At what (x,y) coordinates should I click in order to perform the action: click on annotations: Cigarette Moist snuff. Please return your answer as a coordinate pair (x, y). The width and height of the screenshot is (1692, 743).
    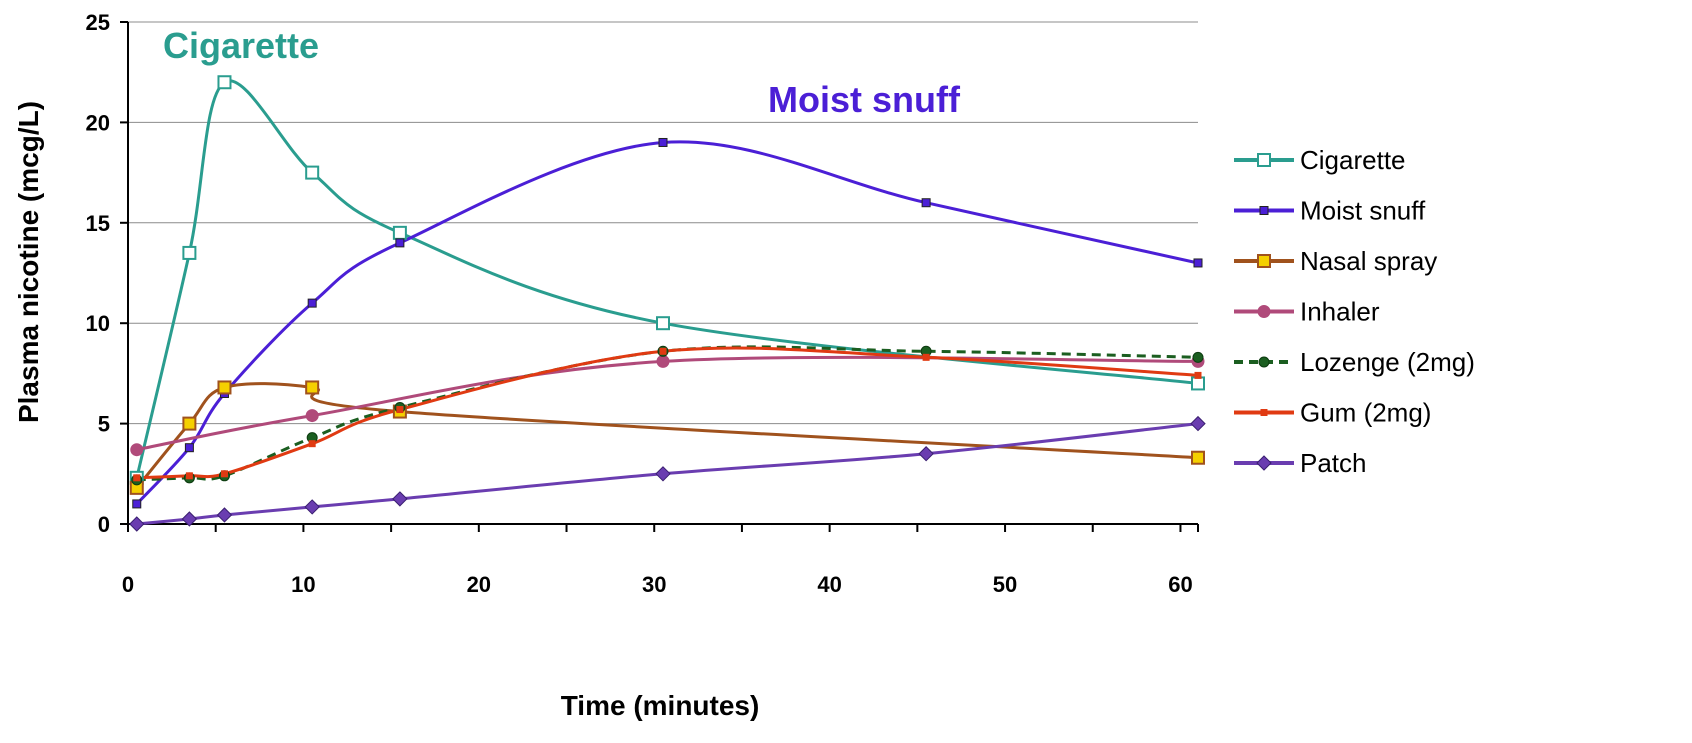
    Looking at the image, I should click on (562, 72).